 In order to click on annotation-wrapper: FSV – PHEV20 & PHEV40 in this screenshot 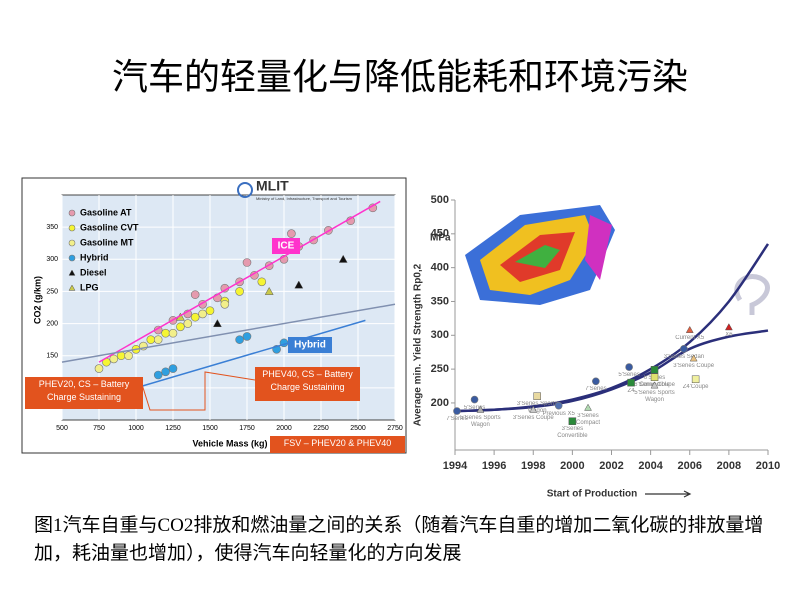, I will do `click(337, 443)`.